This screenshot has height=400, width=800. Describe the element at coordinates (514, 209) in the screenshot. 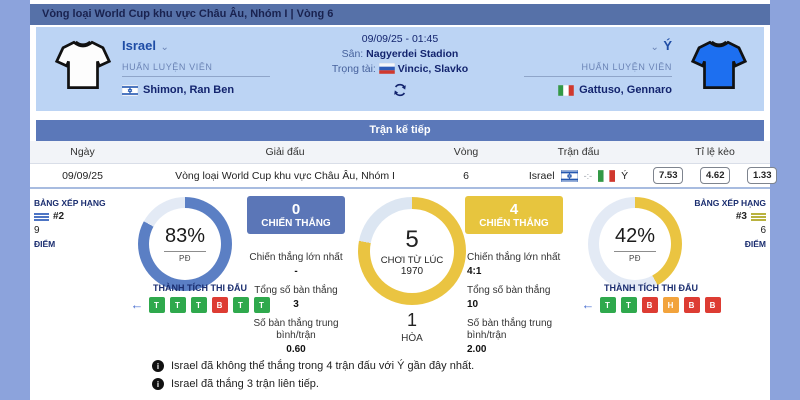

I see `away-wins-value: 4` at that location.